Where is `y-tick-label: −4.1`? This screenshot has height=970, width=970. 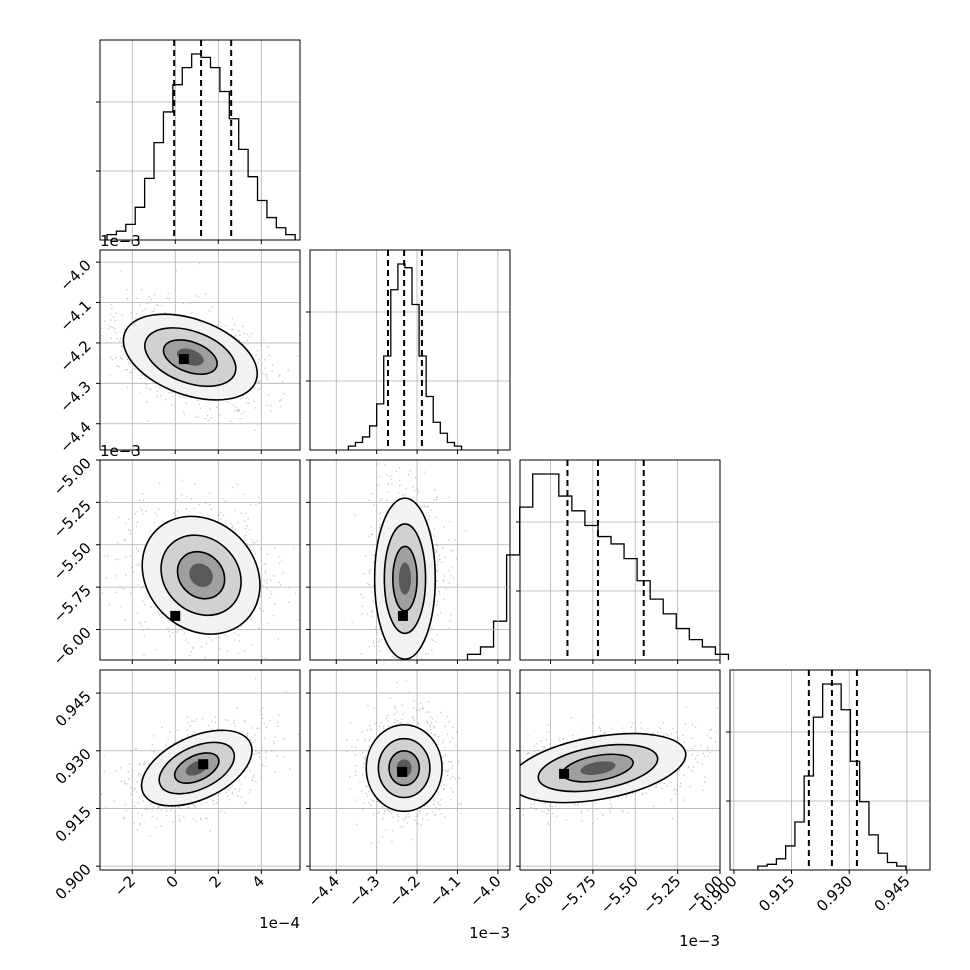
y-tick-label: −4.1 is located at coordinates (75, 316).